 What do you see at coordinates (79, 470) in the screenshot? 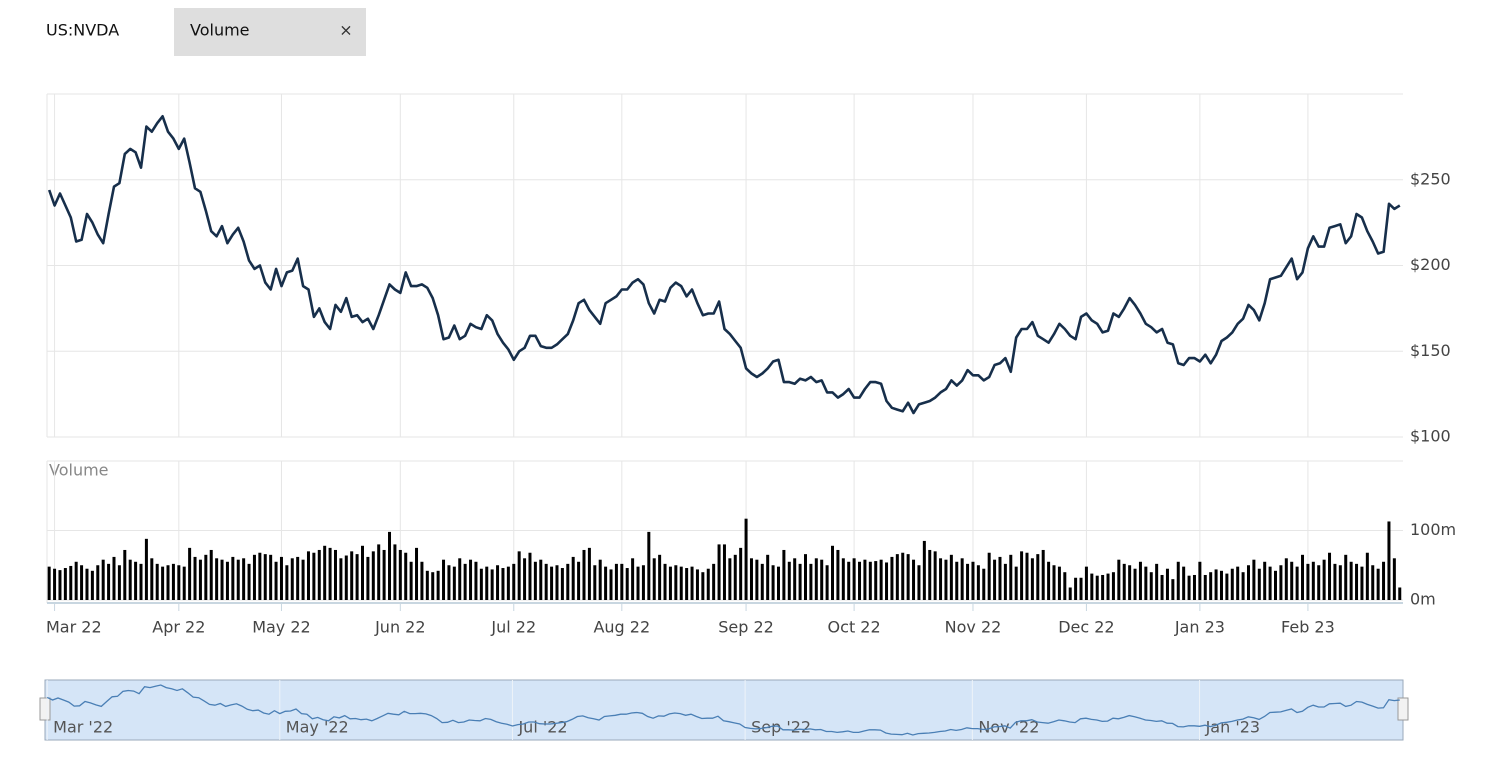
I see `volume-label: Volume` at bounding box center [79, 470].